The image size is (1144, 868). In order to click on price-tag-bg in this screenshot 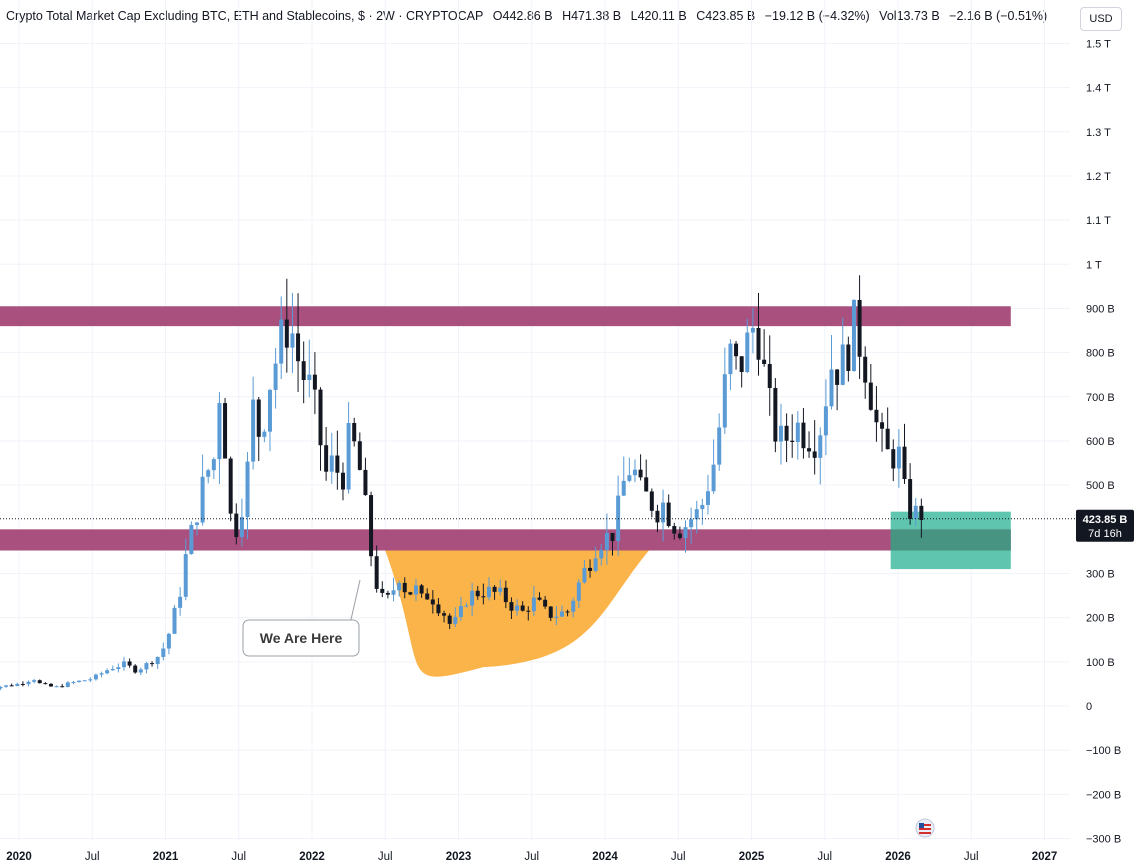, I will do `click(1105, 525)`.